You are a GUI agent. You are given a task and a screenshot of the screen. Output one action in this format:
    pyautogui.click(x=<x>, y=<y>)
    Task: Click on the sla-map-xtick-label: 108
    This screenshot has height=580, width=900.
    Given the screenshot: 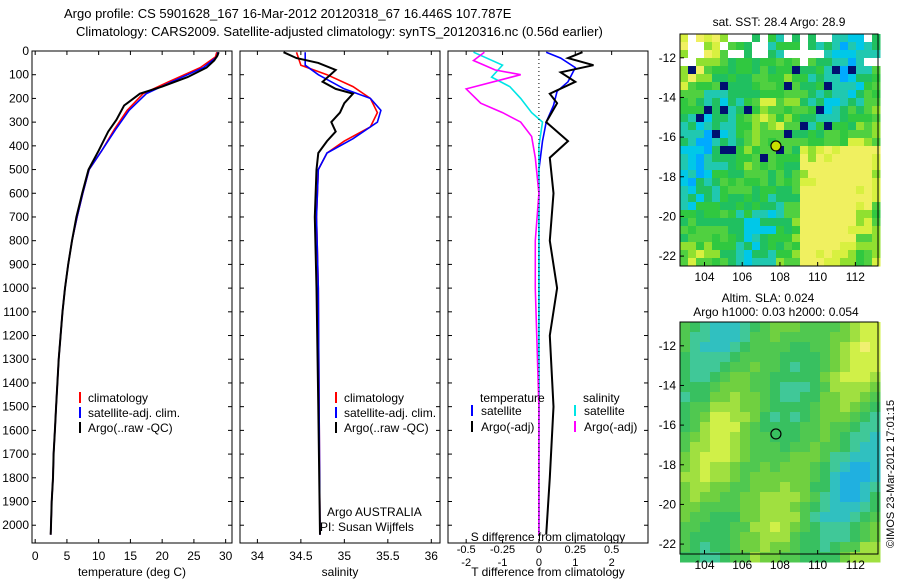 What is the action you would take?
    pyautogui.click(x=780, y=565)
    